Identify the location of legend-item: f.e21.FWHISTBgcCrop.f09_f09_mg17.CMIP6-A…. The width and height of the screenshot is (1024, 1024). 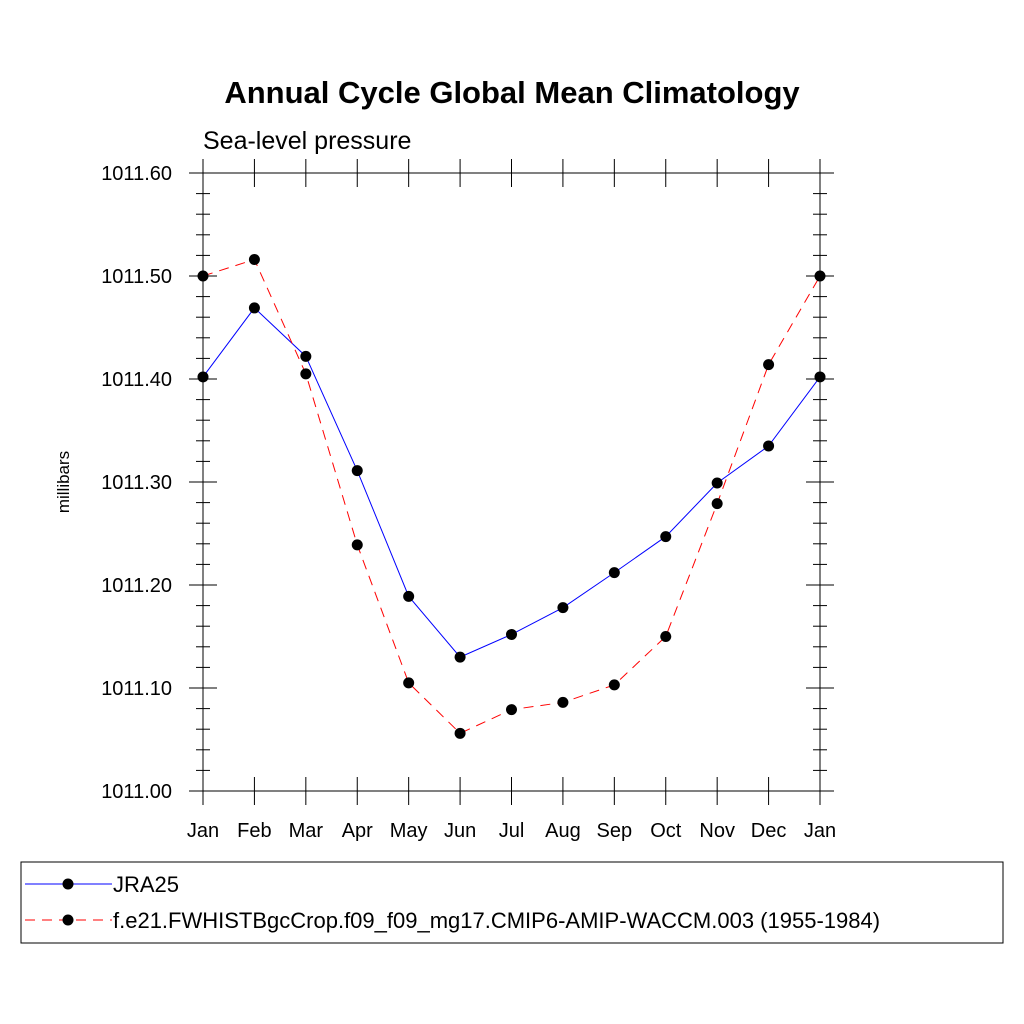
(452, 920).